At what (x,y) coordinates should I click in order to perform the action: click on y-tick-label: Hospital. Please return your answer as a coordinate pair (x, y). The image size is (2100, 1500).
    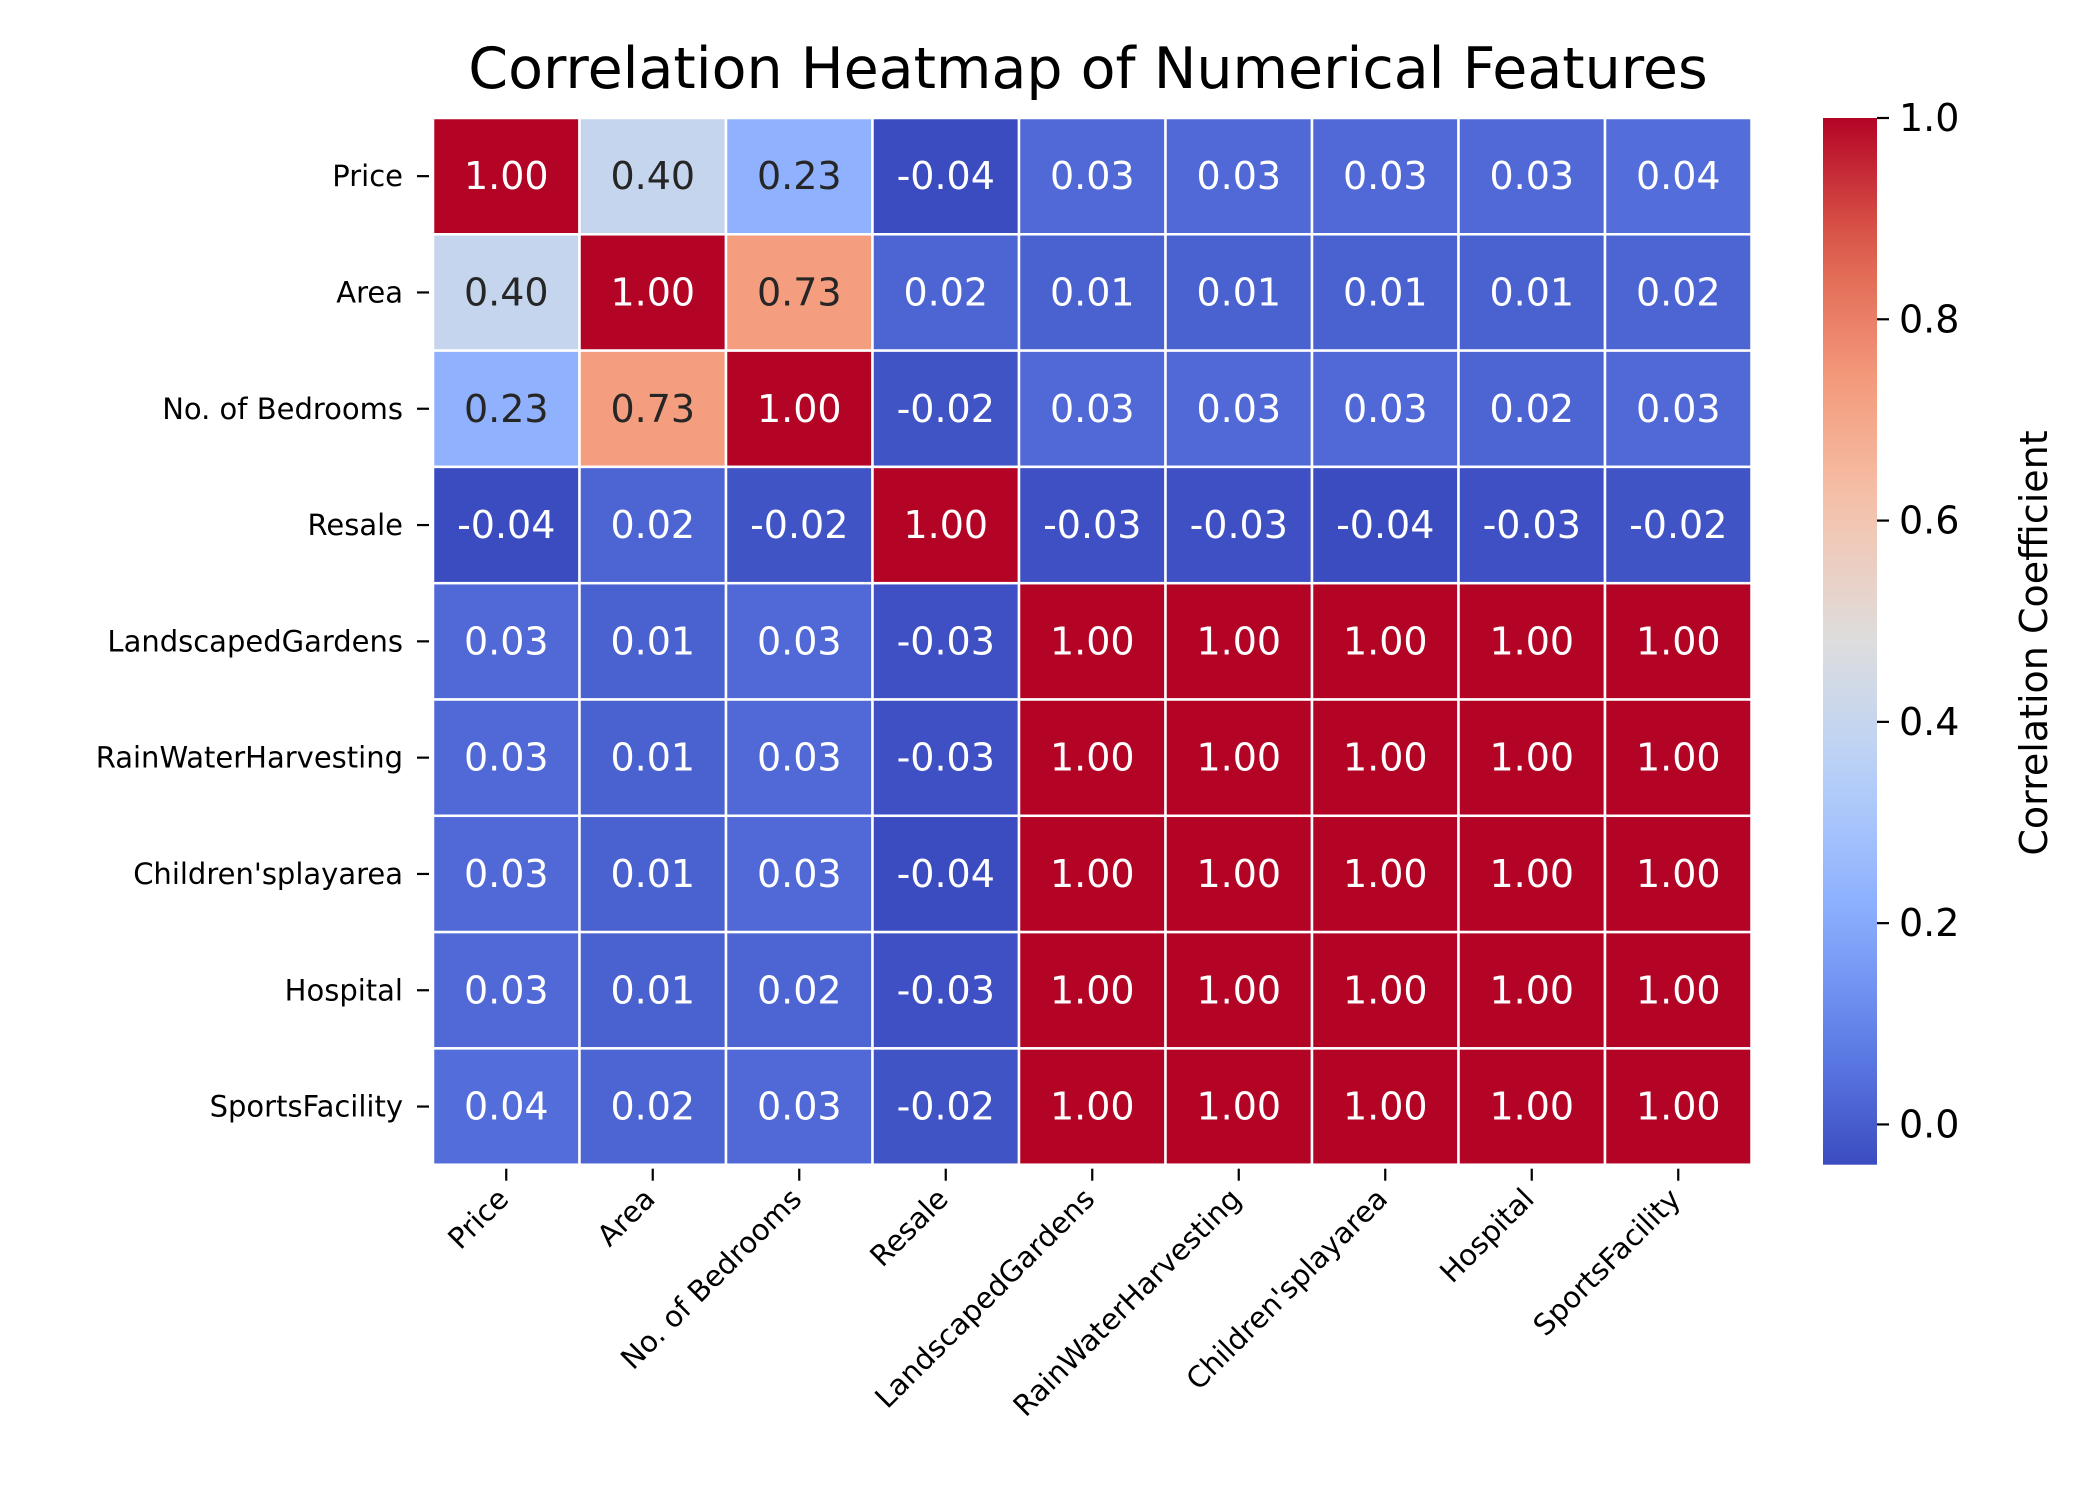
    Looking at the image, I should click on (344, 990).